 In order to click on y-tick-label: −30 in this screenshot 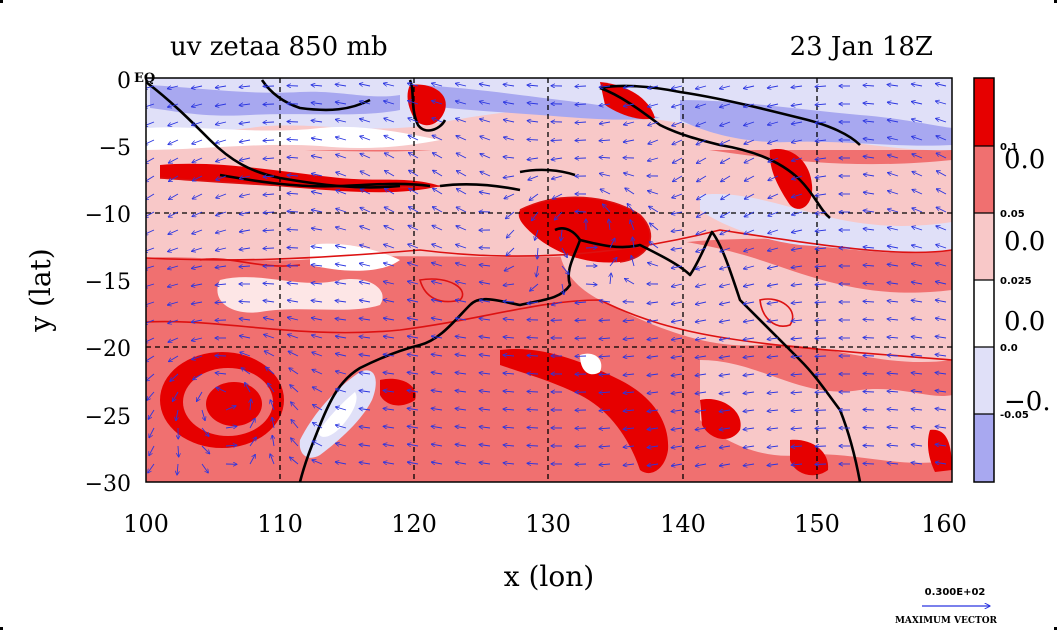, I will do `click(108, 484)`.